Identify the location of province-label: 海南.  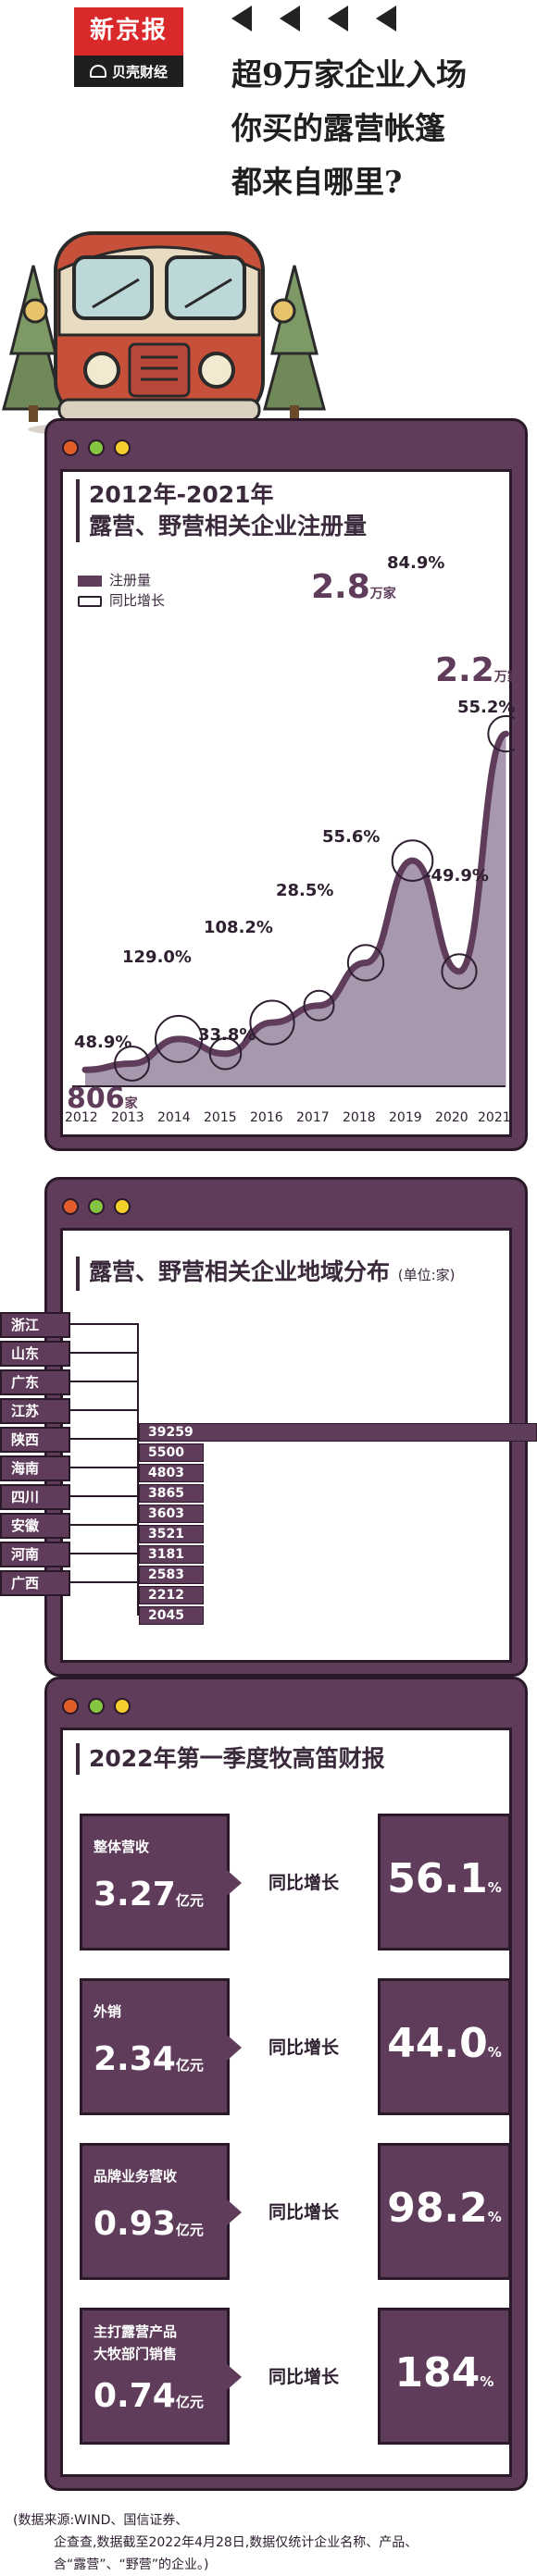
(35, 1468).